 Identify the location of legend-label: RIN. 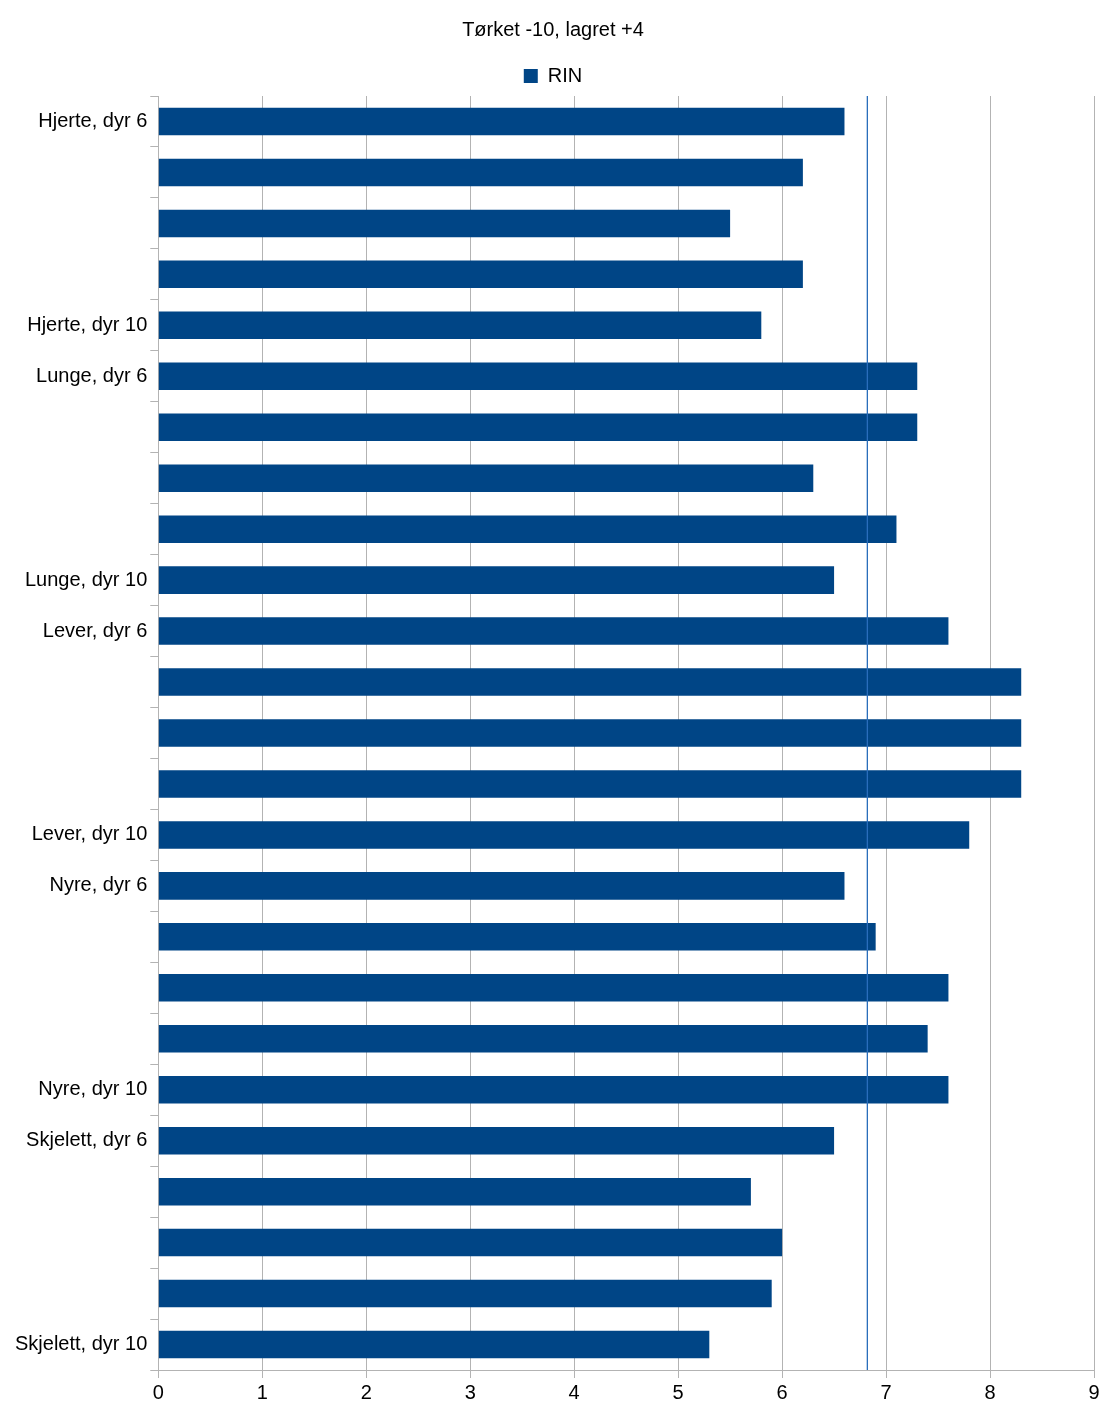
(565, 74).